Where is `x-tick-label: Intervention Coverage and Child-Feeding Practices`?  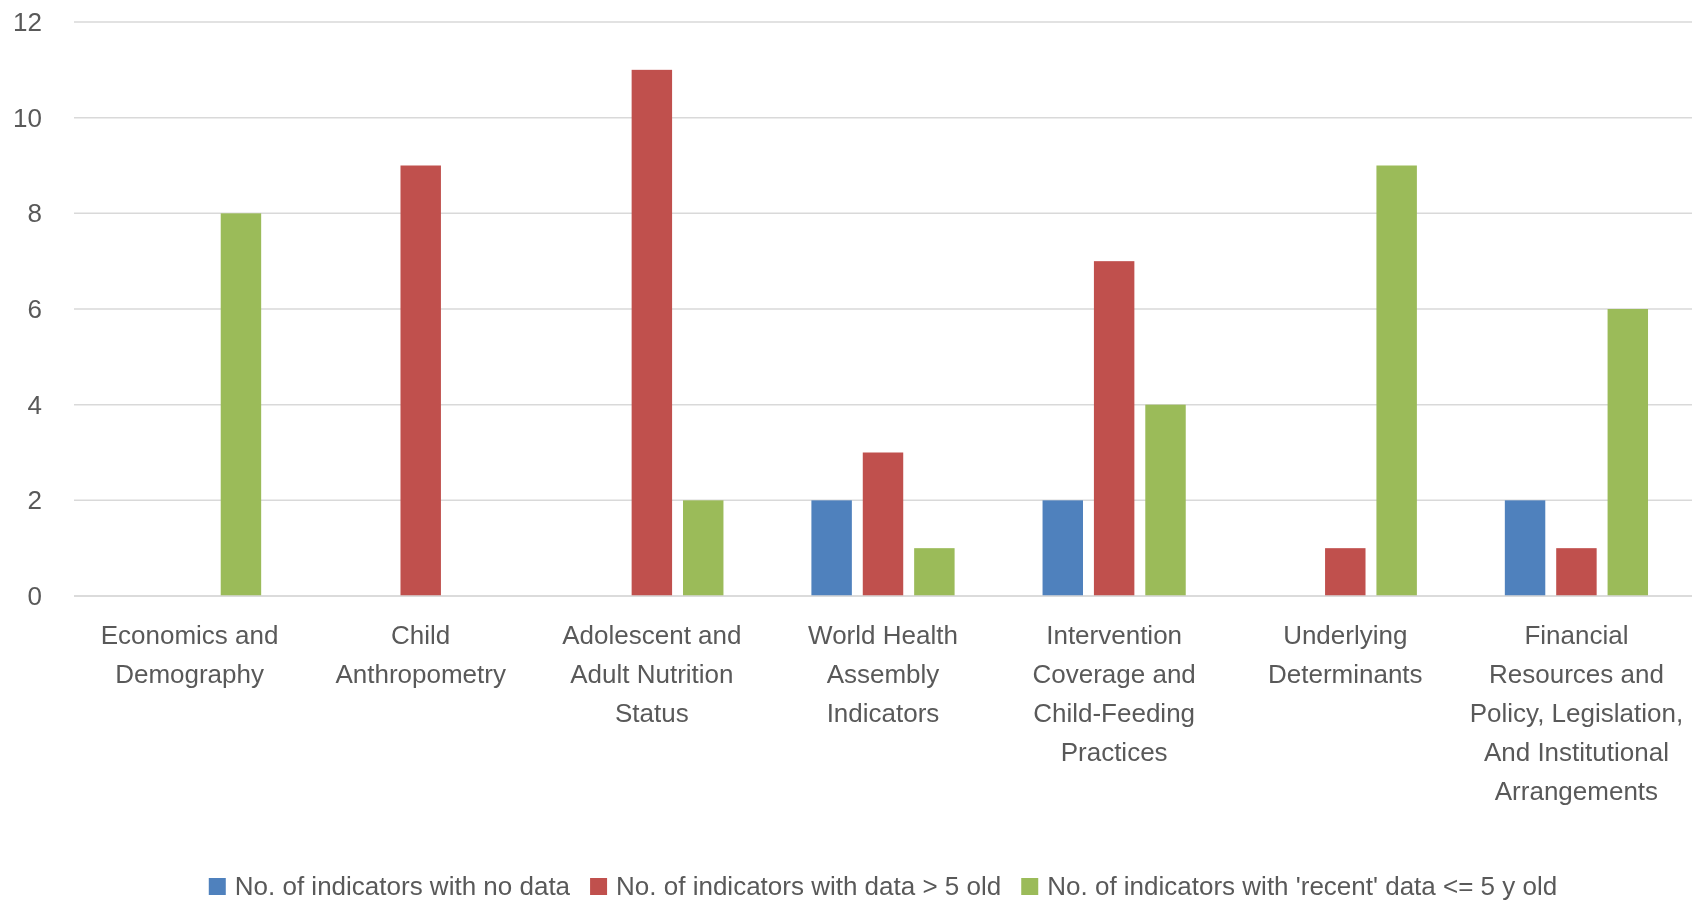 x-tick-label: Intervention Coverage and Child-Feeding Practices is located at coordinates (1114, 693).